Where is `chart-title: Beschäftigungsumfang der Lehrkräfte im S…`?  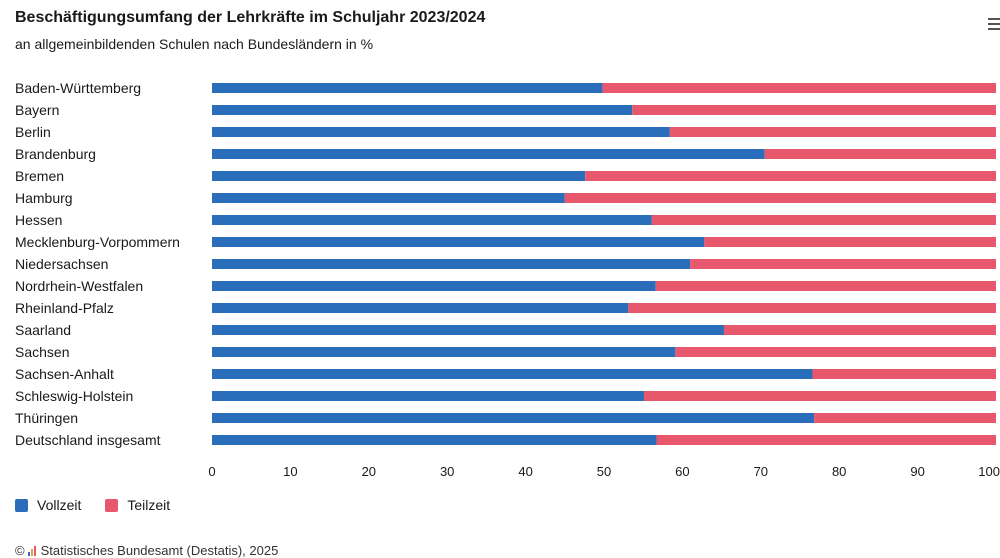
chart-title: Beschäftigungsumfang der Lehrkräfte im S… is located at coordinates (250, 17).